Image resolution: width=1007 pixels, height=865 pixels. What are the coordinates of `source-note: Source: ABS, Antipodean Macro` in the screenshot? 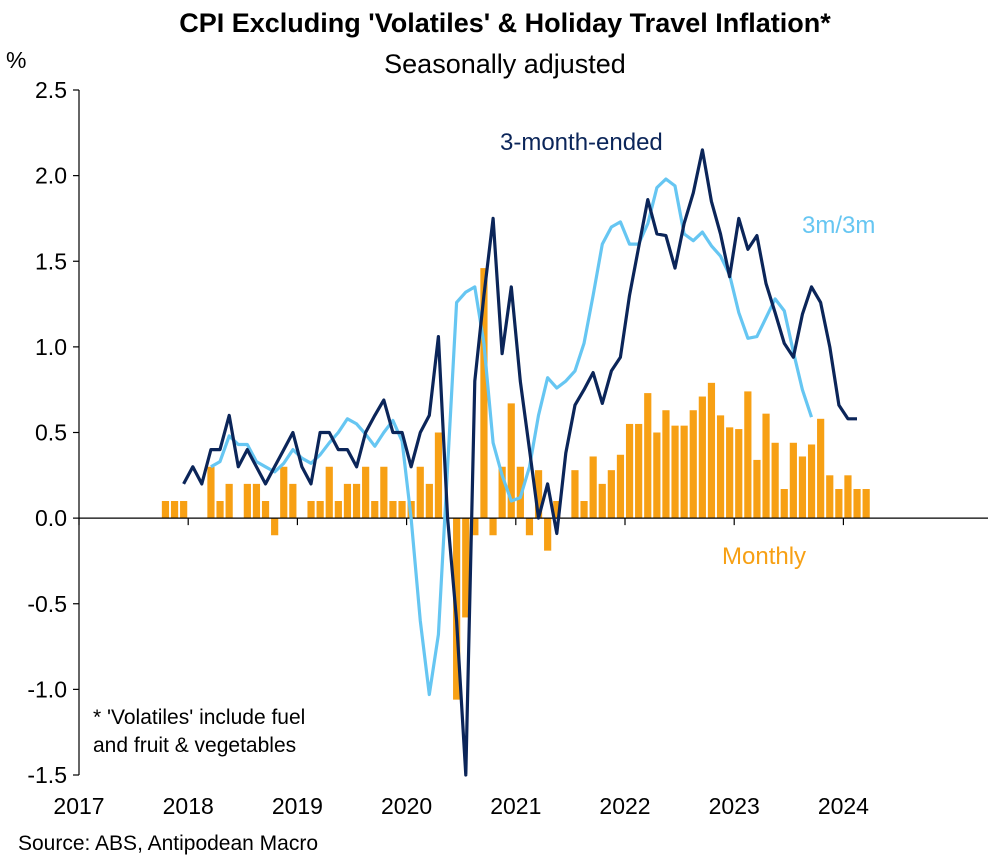 It's located at (168, 843).